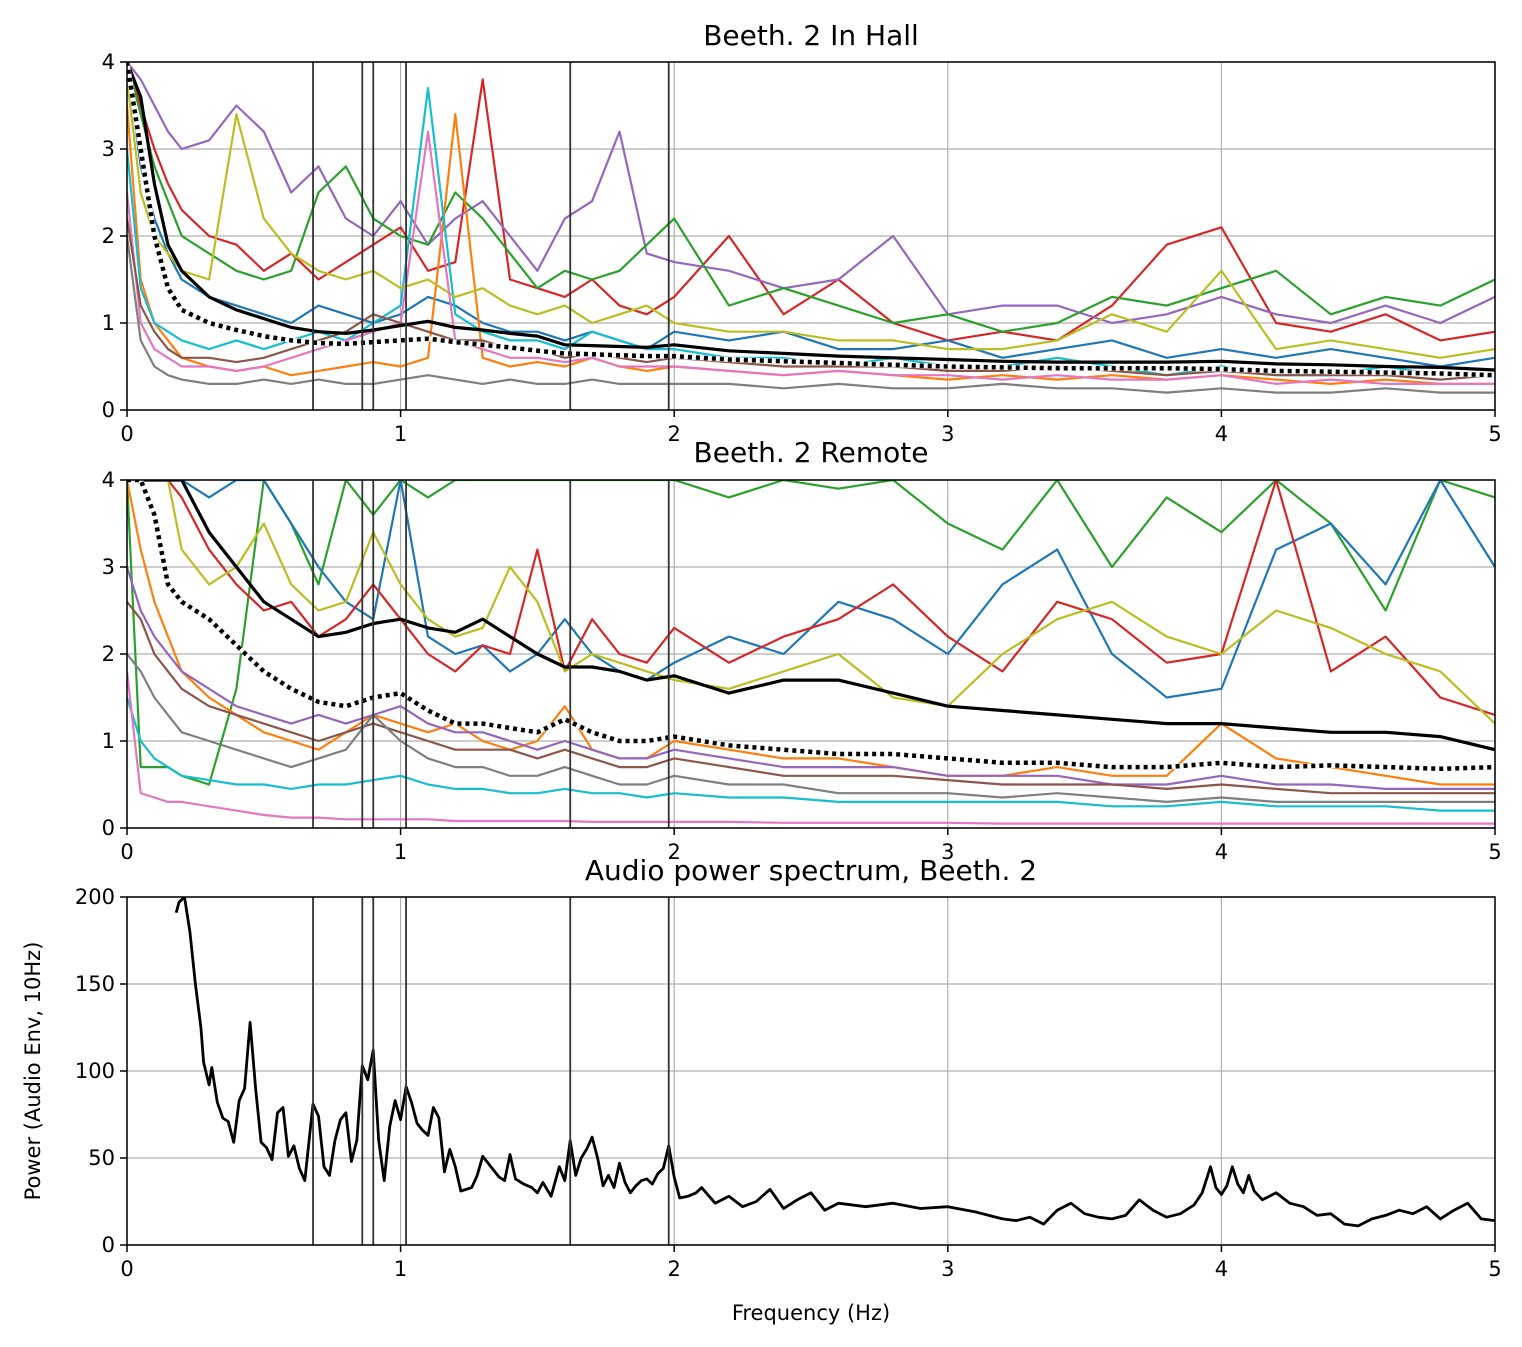  What do you see at coordinates (95, 897) in the screenshot?
I see `y-tick-label: 200` at bounding box center [95, 897].